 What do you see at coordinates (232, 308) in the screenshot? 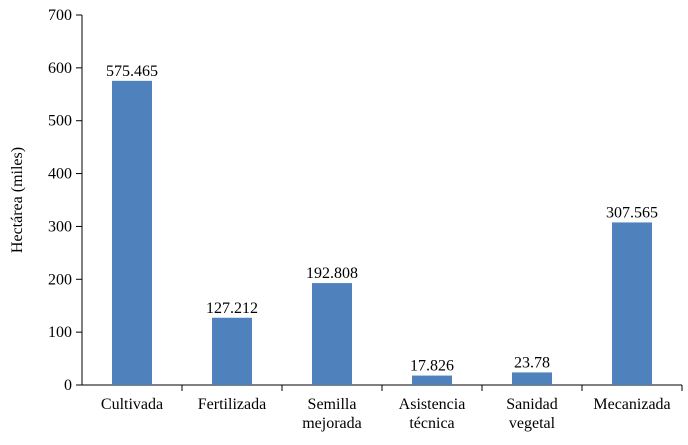
I see `value-label: 127.212` at bounding box center [232, 308].